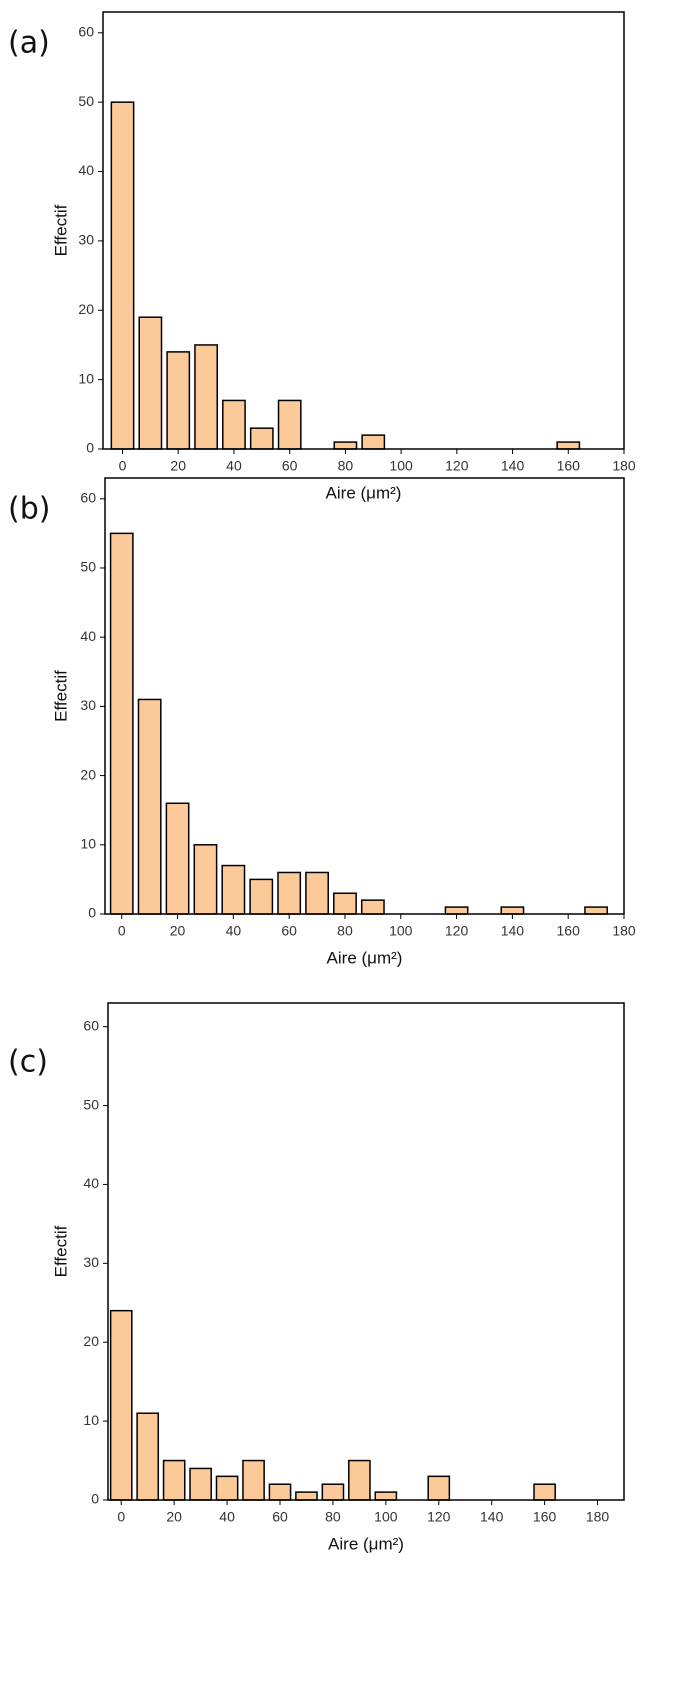 This screenshot has height=1695, width=691. What do you see at coordinates (29, 509) in the screenshot?
I see `panel-label: (b)` at bounding box center [29, 509].